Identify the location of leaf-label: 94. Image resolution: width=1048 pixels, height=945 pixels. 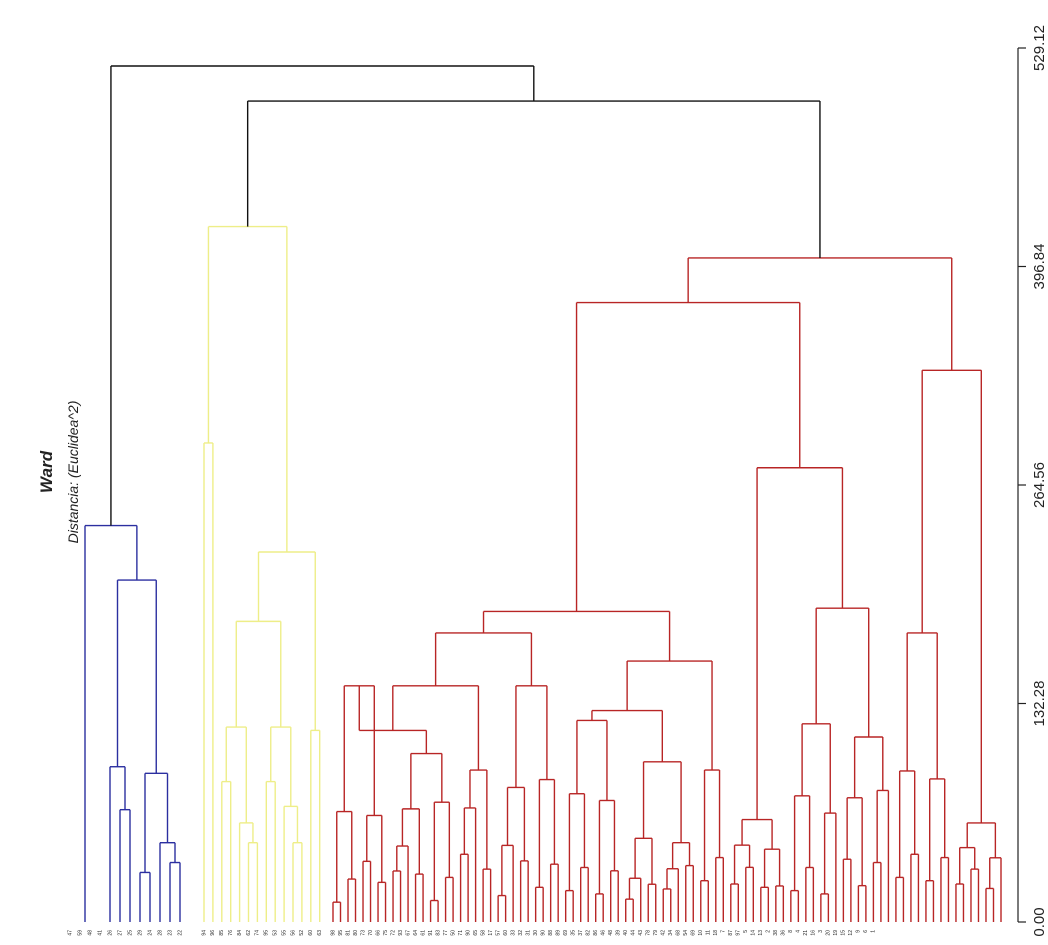
(204, 933).